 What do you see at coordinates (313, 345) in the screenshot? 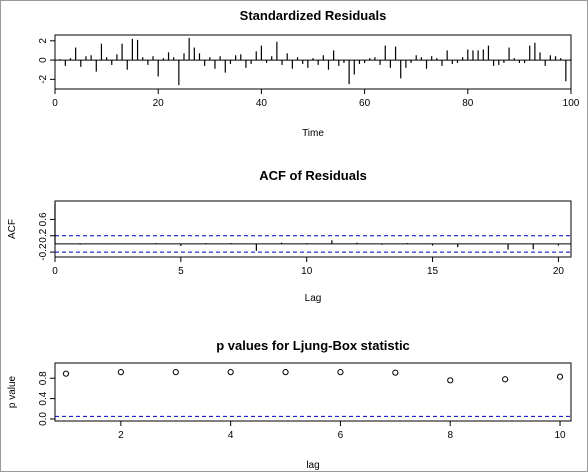
I see `chart-title: p values for Ljung-Box statistic` at bounding box center [313, 345].